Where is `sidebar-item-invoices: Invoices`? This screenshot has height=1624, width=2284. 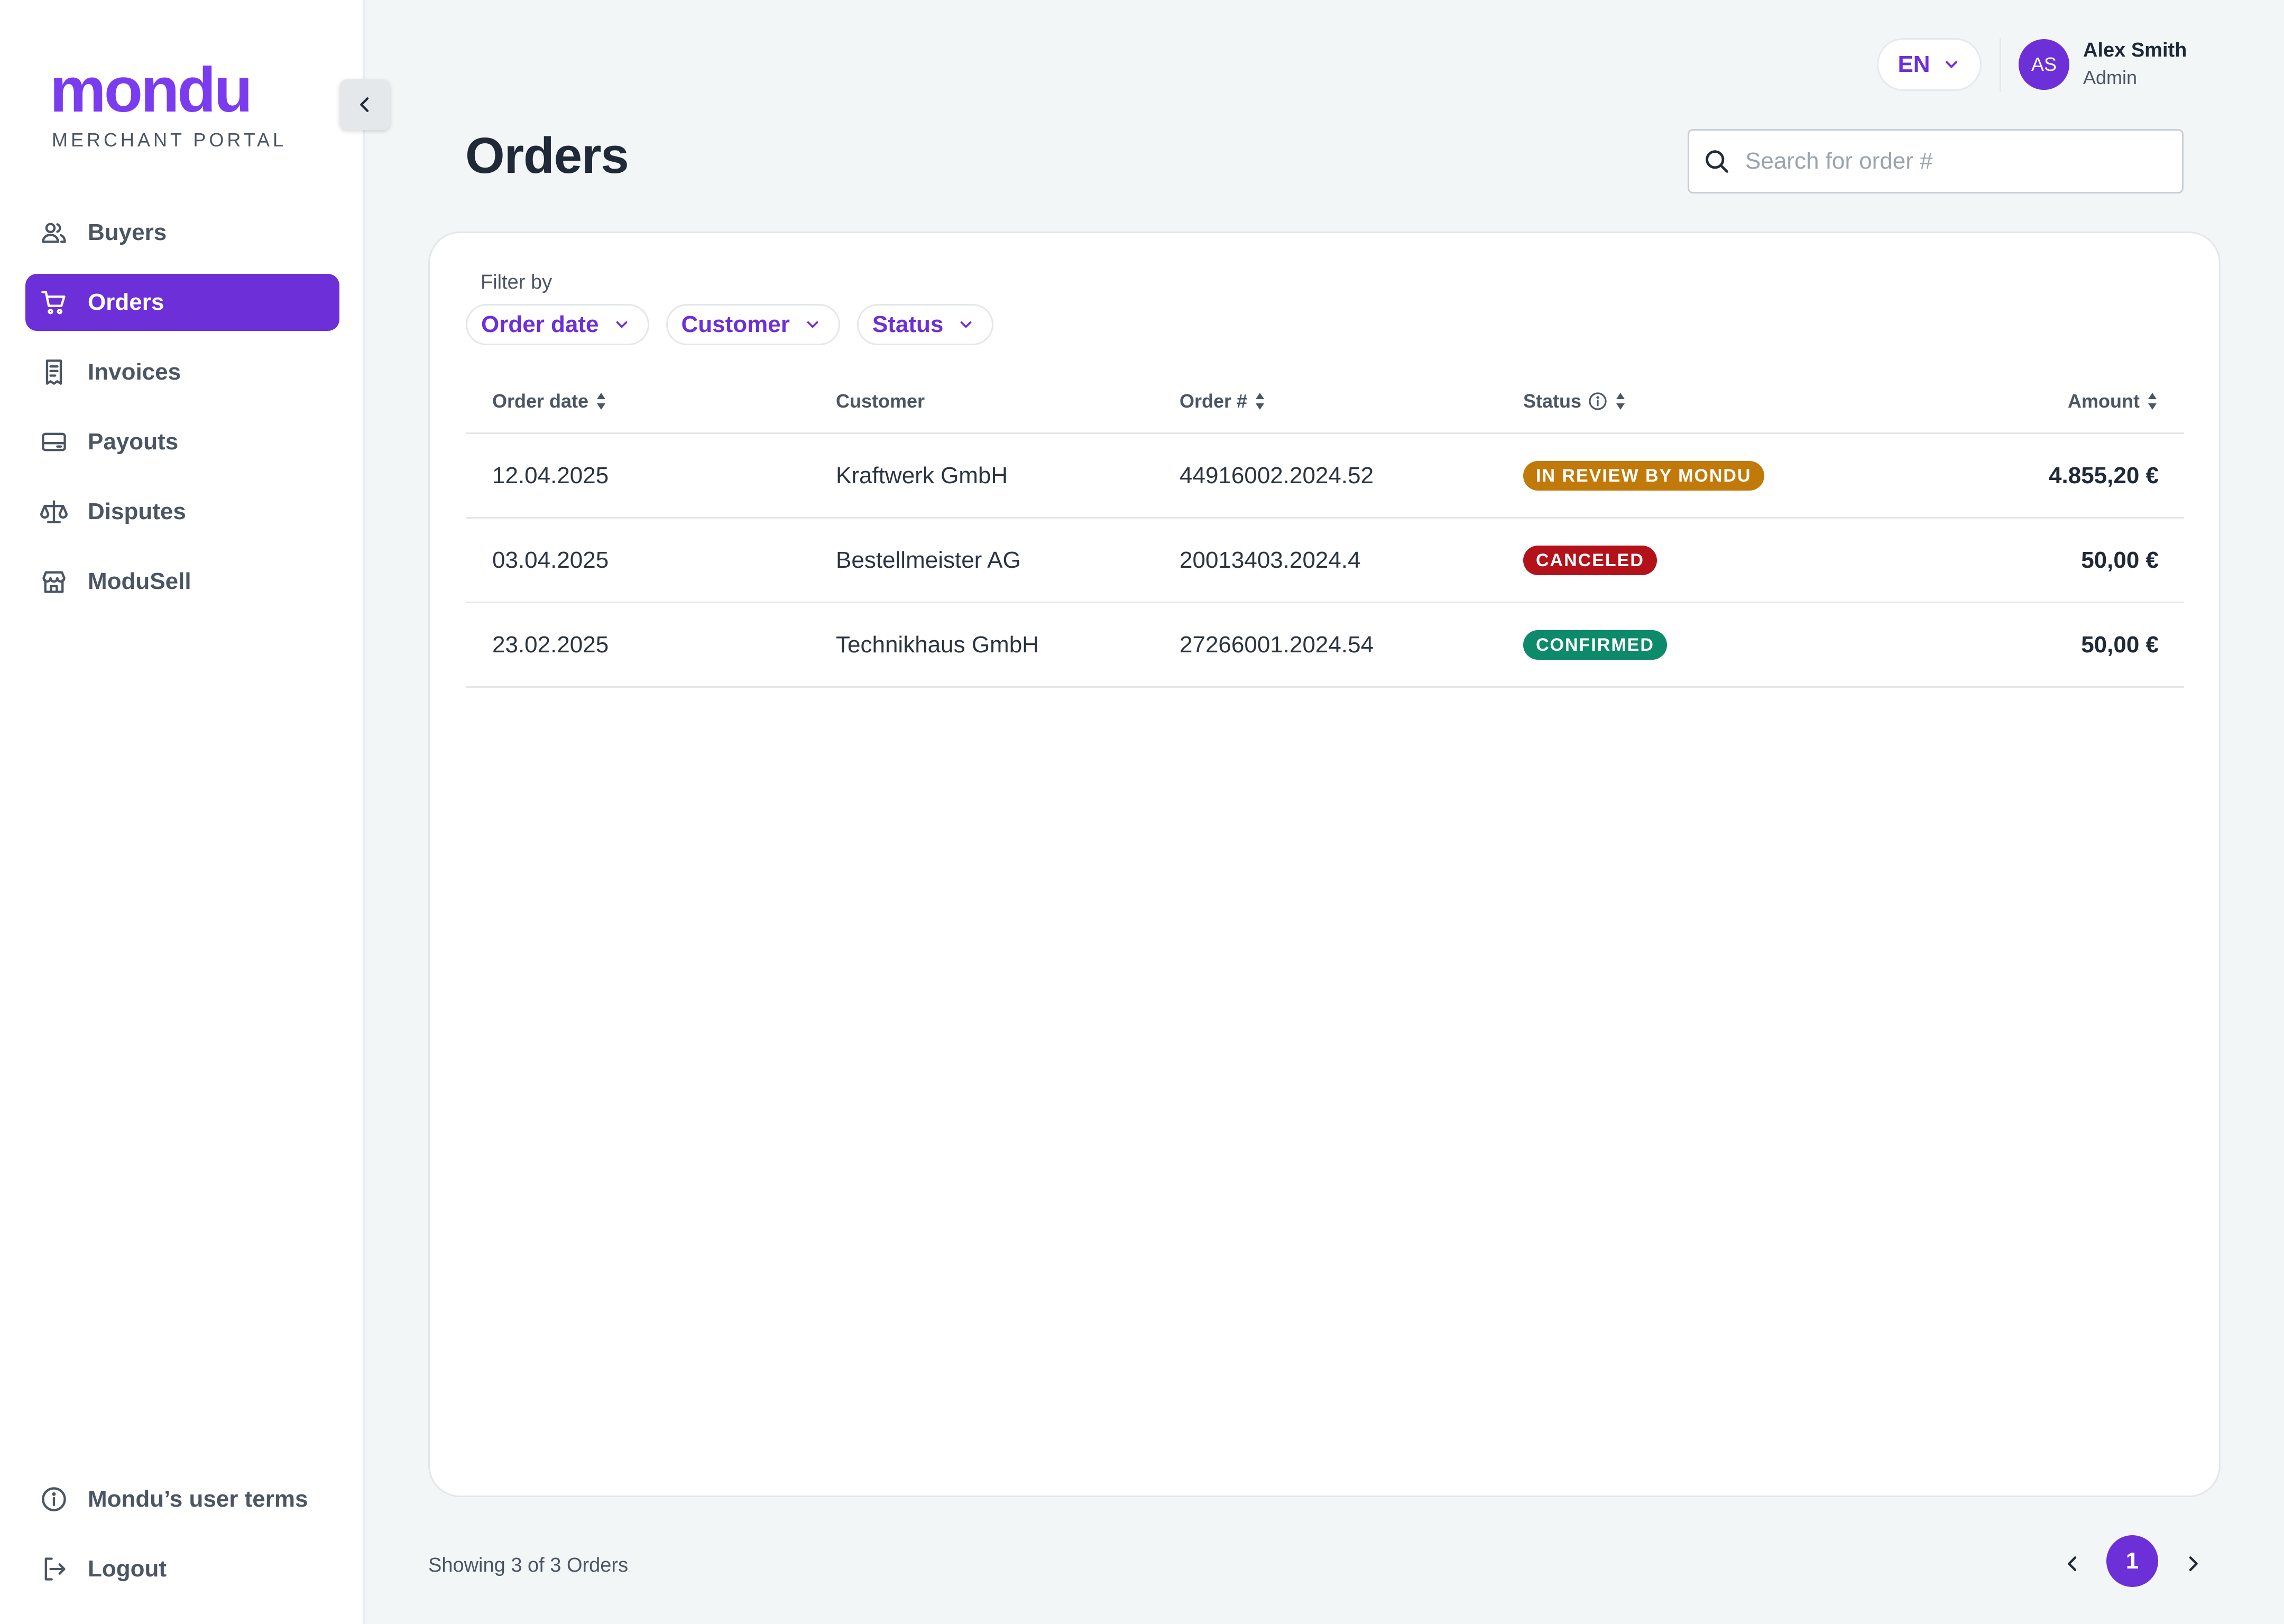 sidebar-item-invoices: Invoices is located at coordinates (182, 373).